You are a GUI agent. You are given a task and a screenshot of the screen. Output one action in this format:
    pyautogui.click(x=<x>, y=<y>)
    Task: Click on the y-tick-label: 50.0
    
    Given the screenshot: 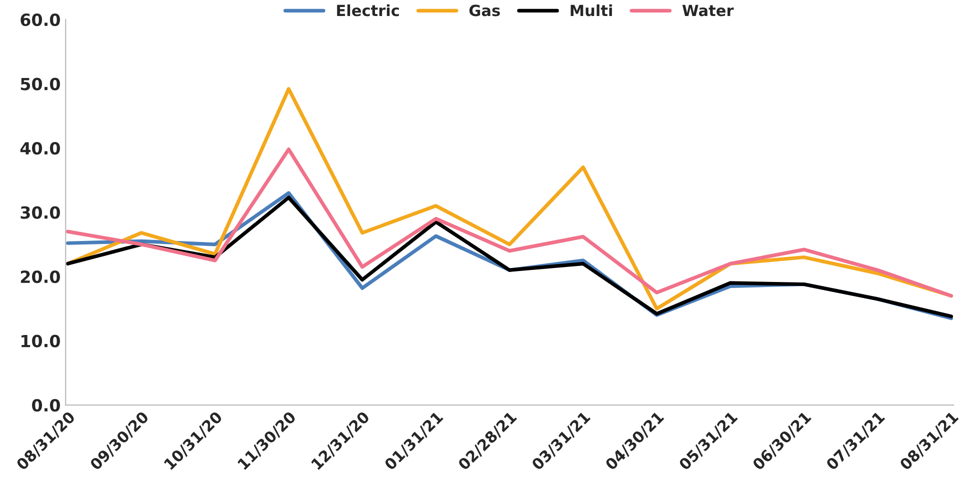 What is the action you would take?
    pyautogui.click(x=40, y=84)
    